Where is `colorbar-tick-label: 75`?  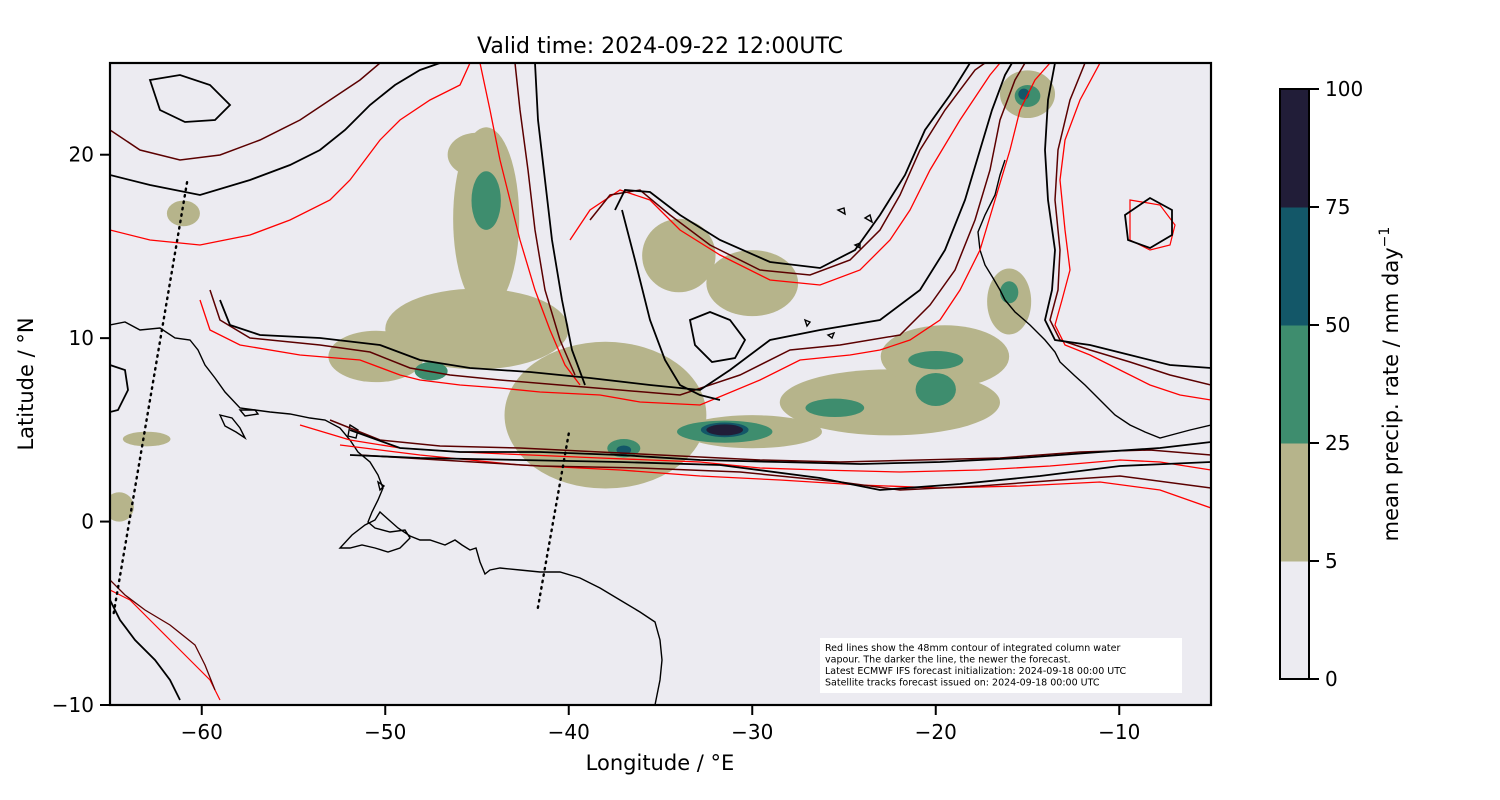
colorbar-tick-label: 75 is located at coordinates (1337, 207).